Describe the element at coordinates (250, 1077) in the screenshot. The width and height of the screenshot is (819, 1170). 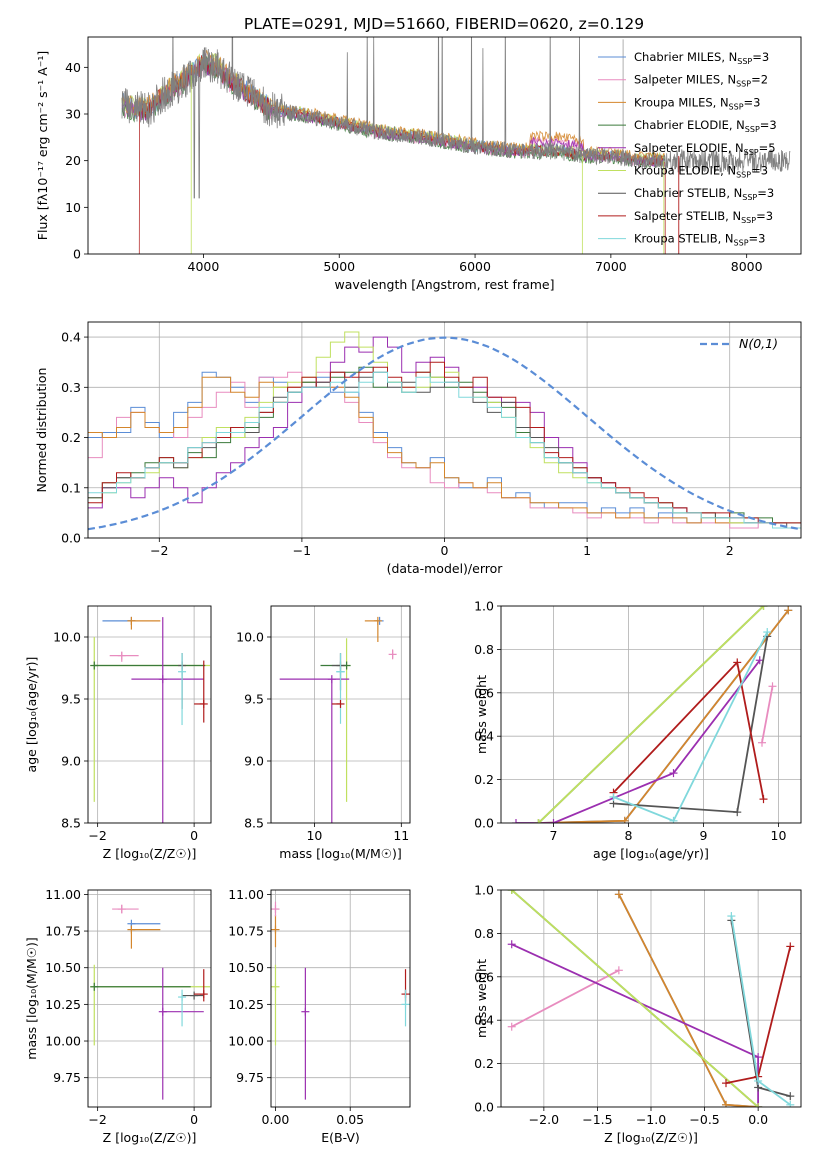
I see `y-tick-label: 9.75` at that location.